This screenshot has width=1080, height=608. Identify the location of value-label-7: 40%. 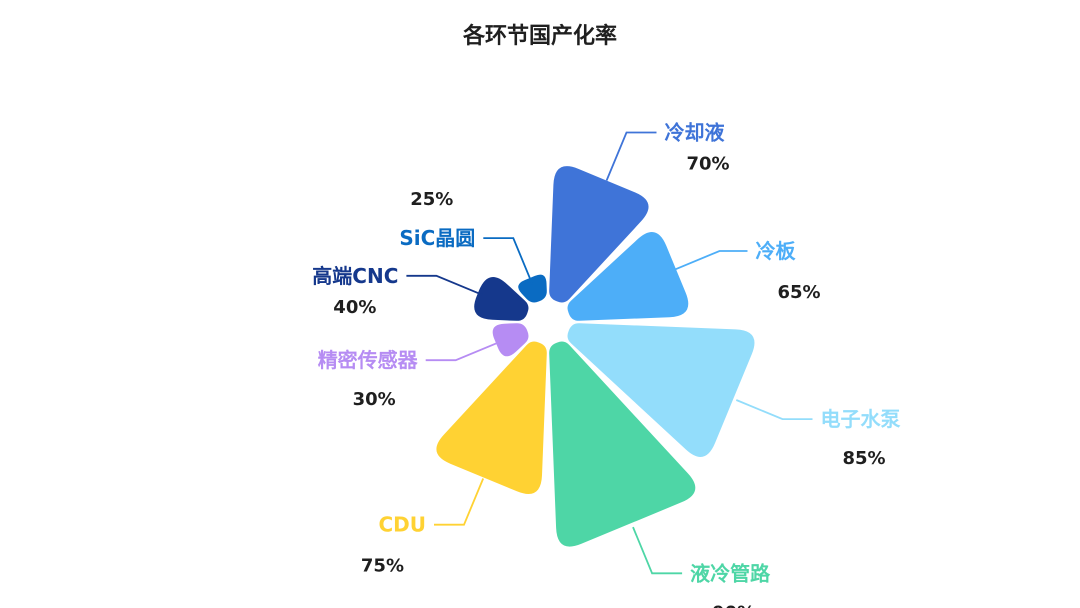
(354, 307).